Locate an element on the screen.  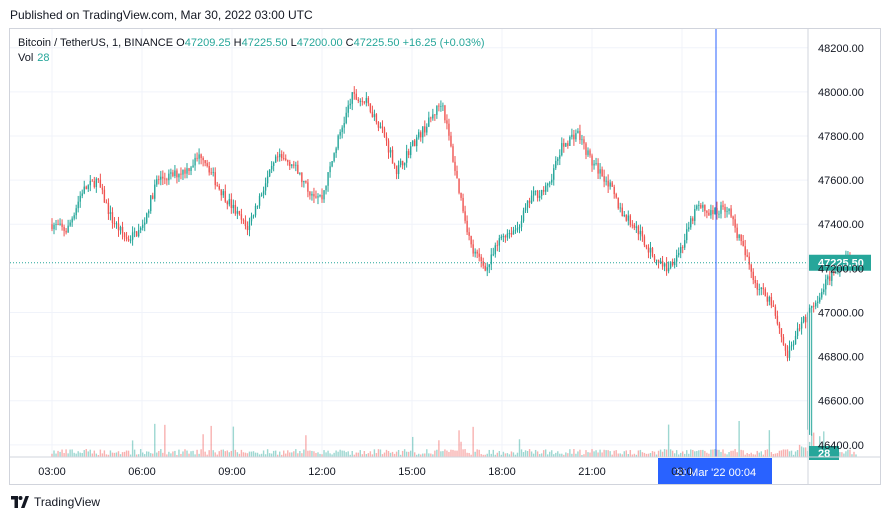
volume-value: 28 is located at coordinates (43, 58).